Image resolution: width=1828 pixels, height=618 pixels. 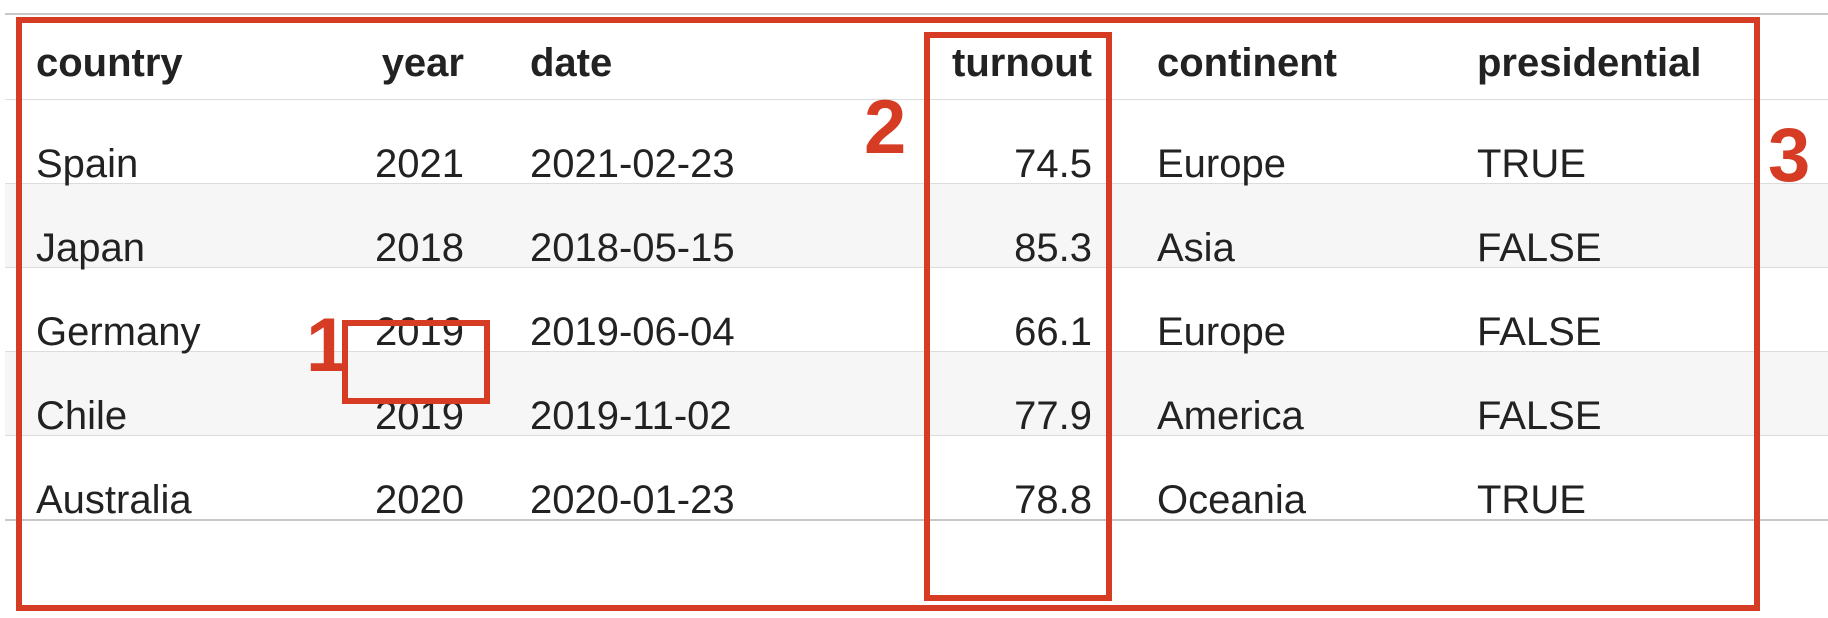 What do you see at coordinates (1053, 500) in the screenshot?
I see `cell-turnout: 78.8` at bounding box center [1053, 500].